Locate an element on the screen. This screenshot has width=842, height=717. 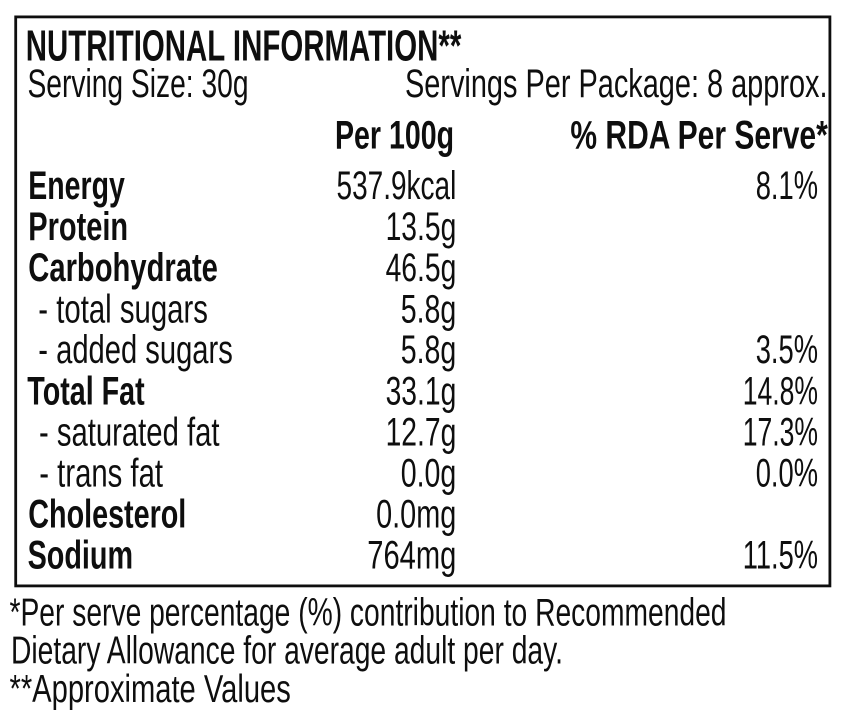
svg-text: 17.3% is located at coordinates (780, 433).